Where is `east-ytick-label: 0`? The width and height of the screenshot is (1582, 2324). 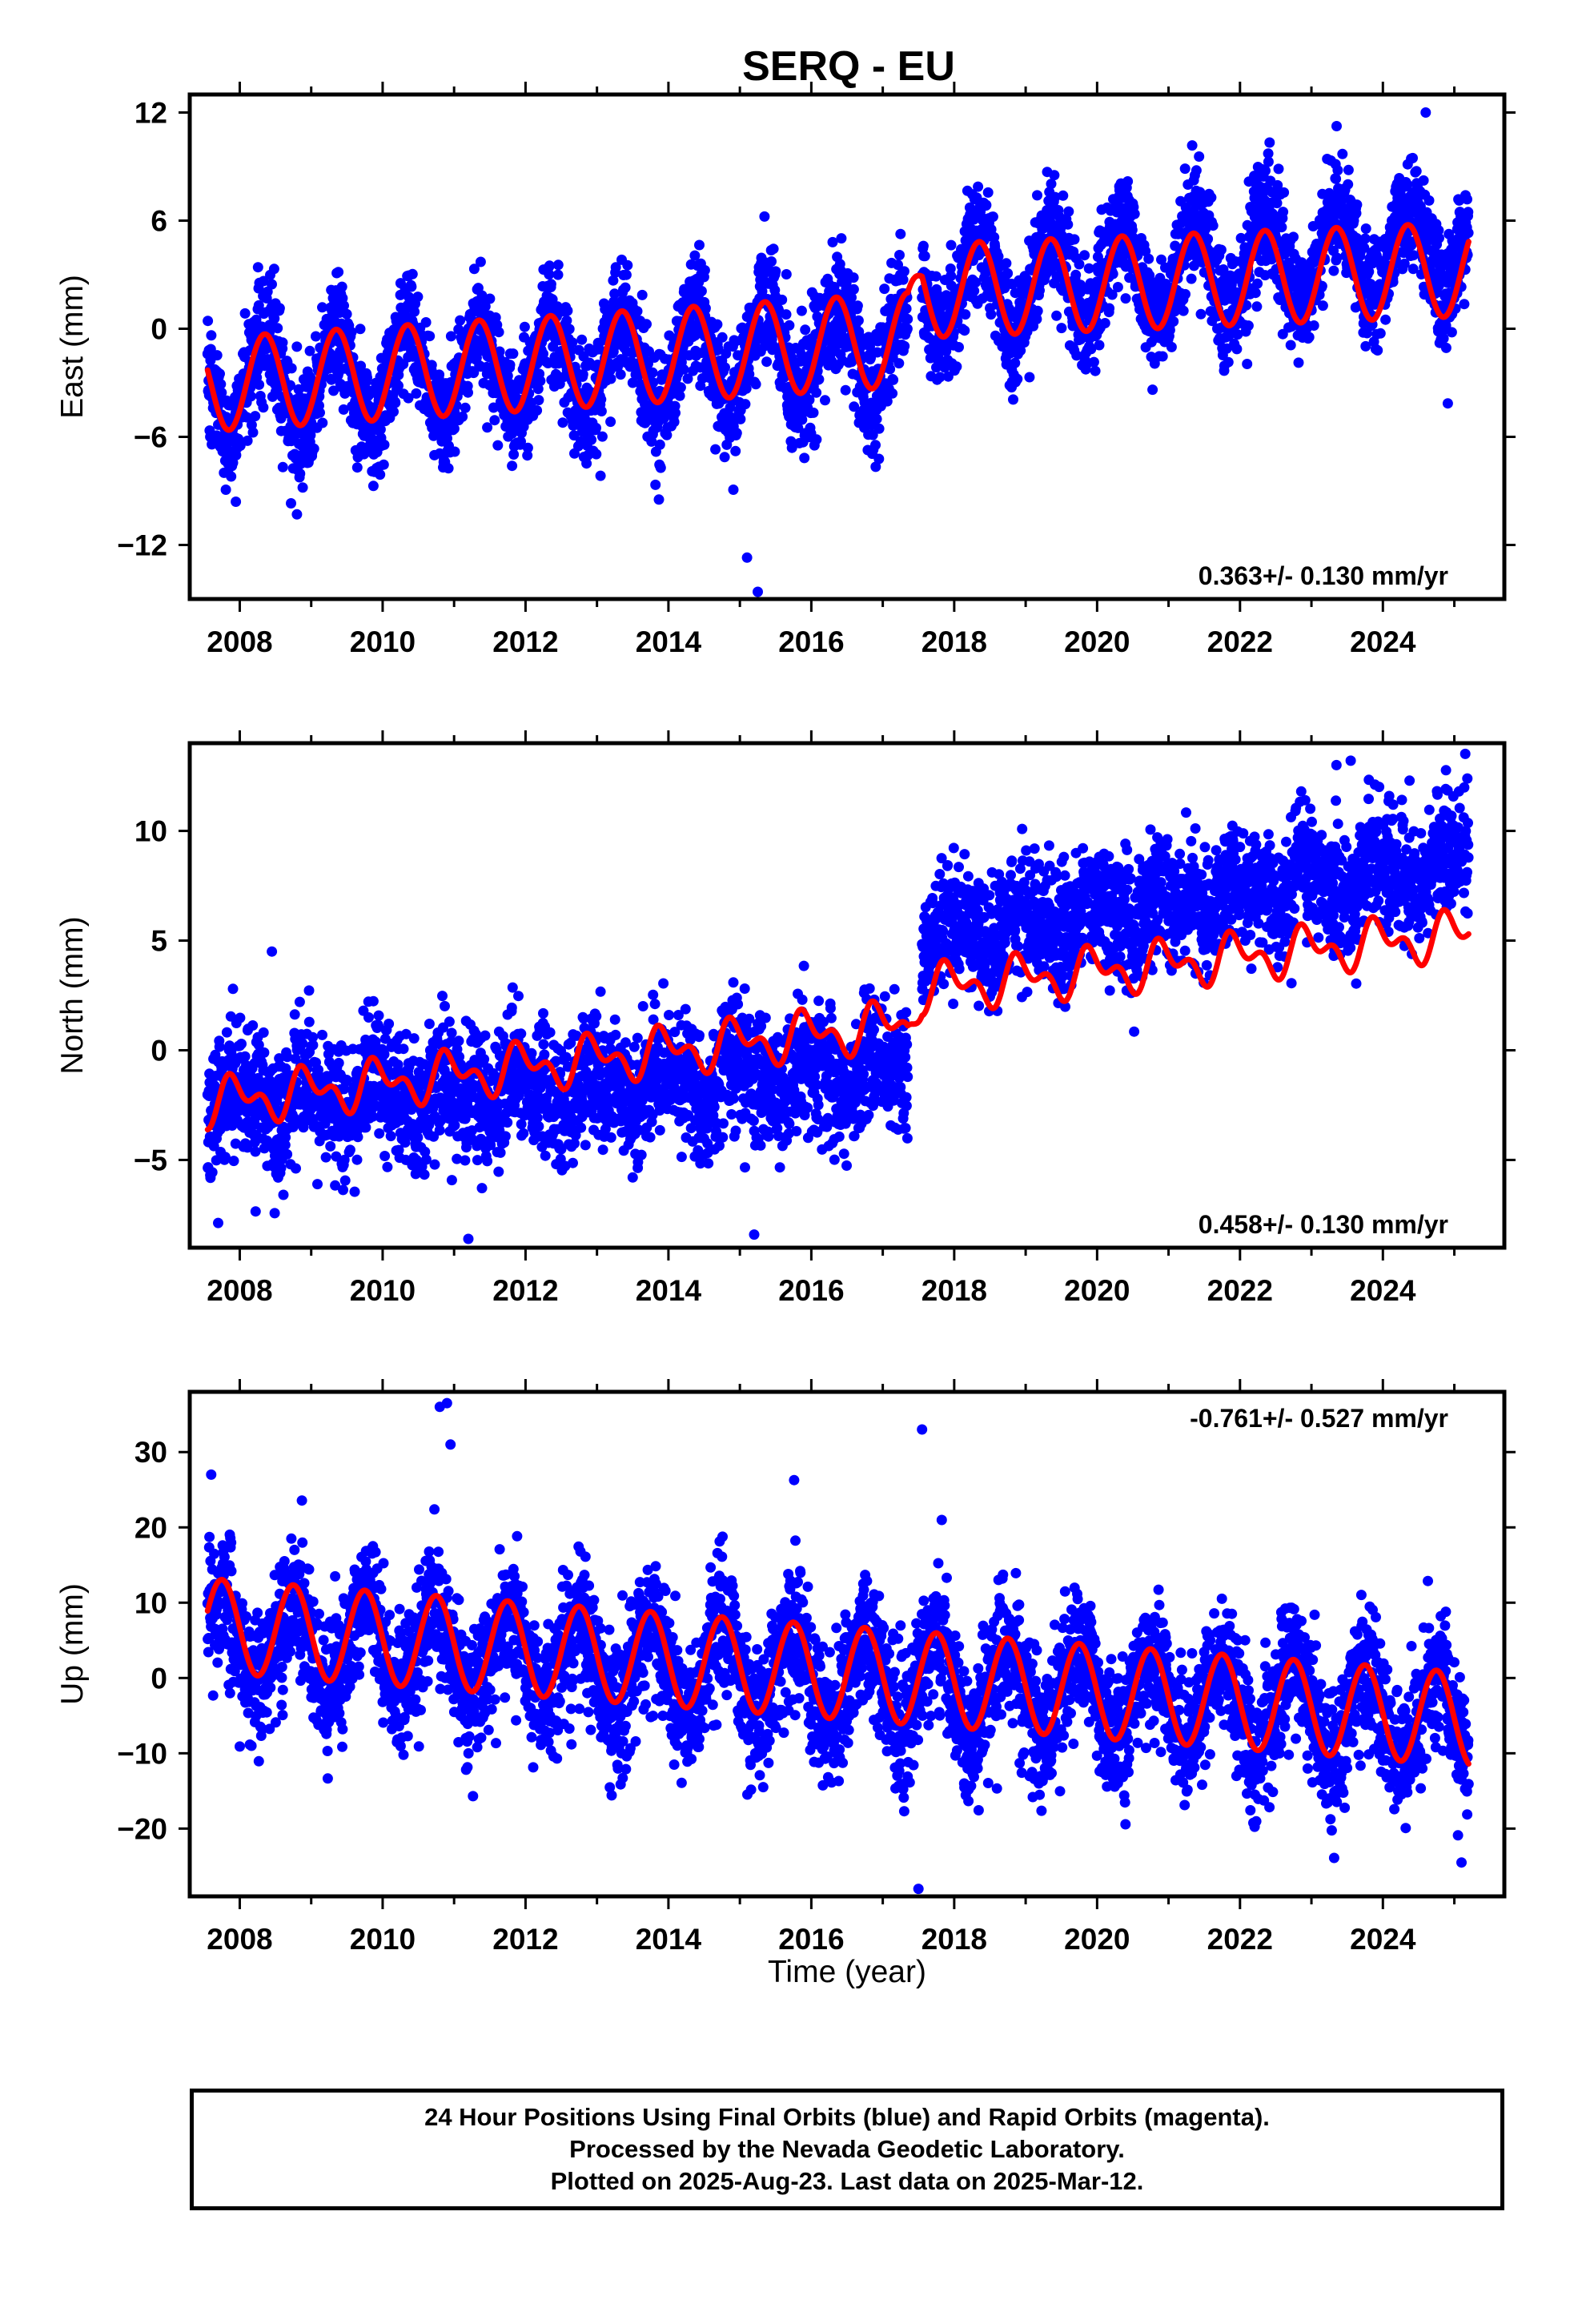
east-ytick-label: 0 is located at coordinates (159, 329).